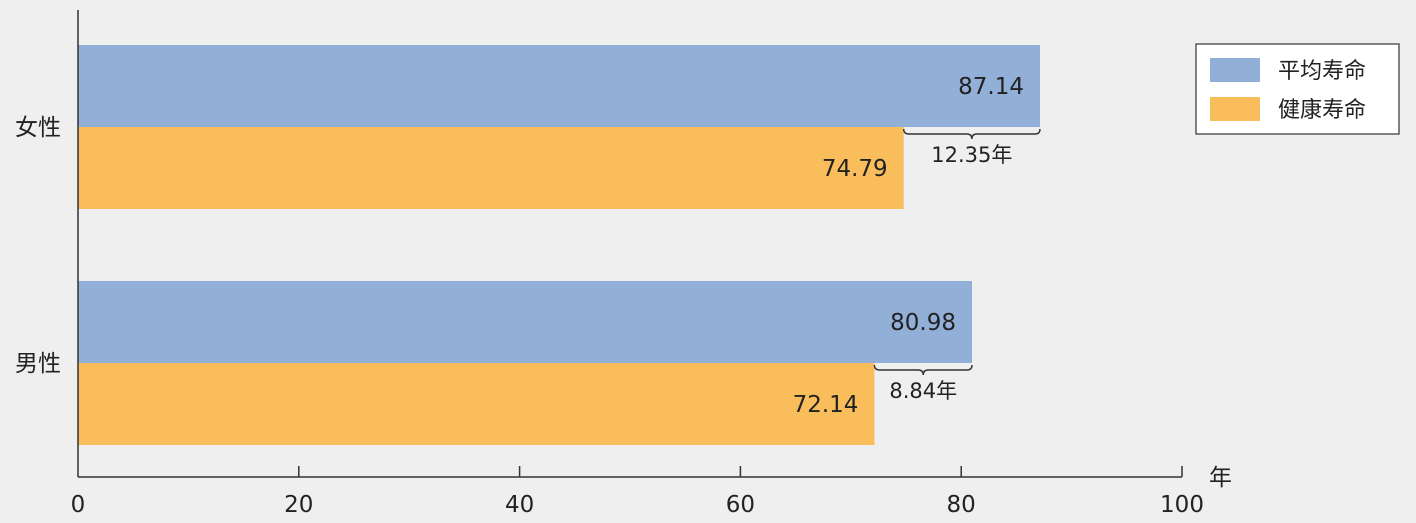 The image size is (1416, 523). What do you see at coordinates (1235, 109) in the screenshot?
I see `legend-swatch-healthy` at bounding box center [1235, 109].